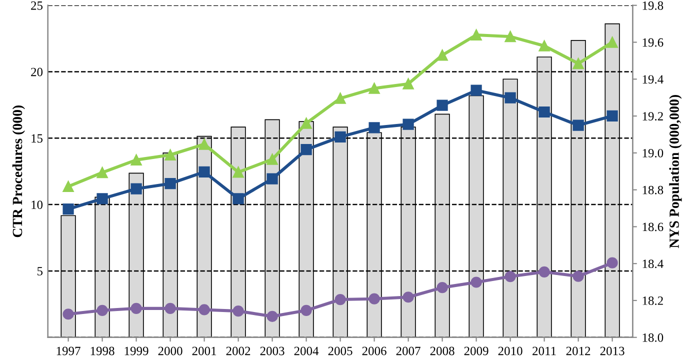  Describe the element at coordinates (37, 72) in the screenshot. I see `y-tick-label: 20` at that location.